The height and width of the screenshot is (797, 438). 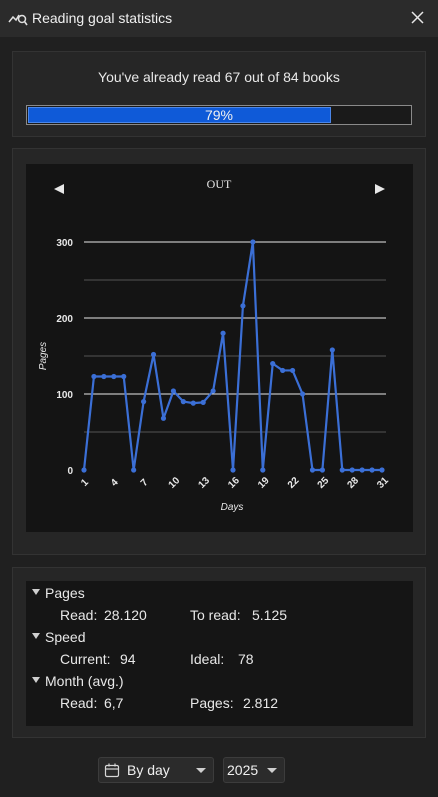 What do you see at coordinates (207, 659) in the screenshot?
I see `speed-ideal-label: Ideal:` at bounding box center [207, 659].